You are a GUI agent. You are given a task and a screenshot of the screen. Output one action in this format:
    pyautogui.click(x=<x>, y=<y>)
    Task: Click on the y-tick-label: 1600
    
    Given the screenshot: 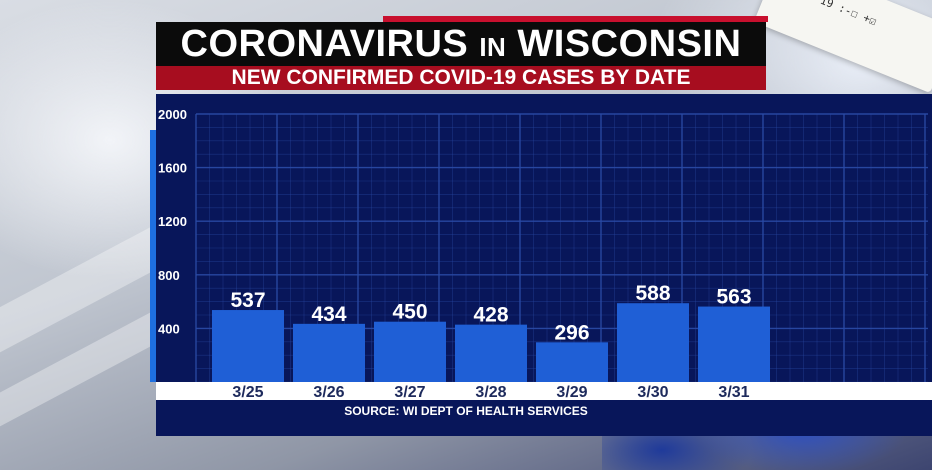 What is the action you would take?
    pyautogui.click(x=172, y=168)
    